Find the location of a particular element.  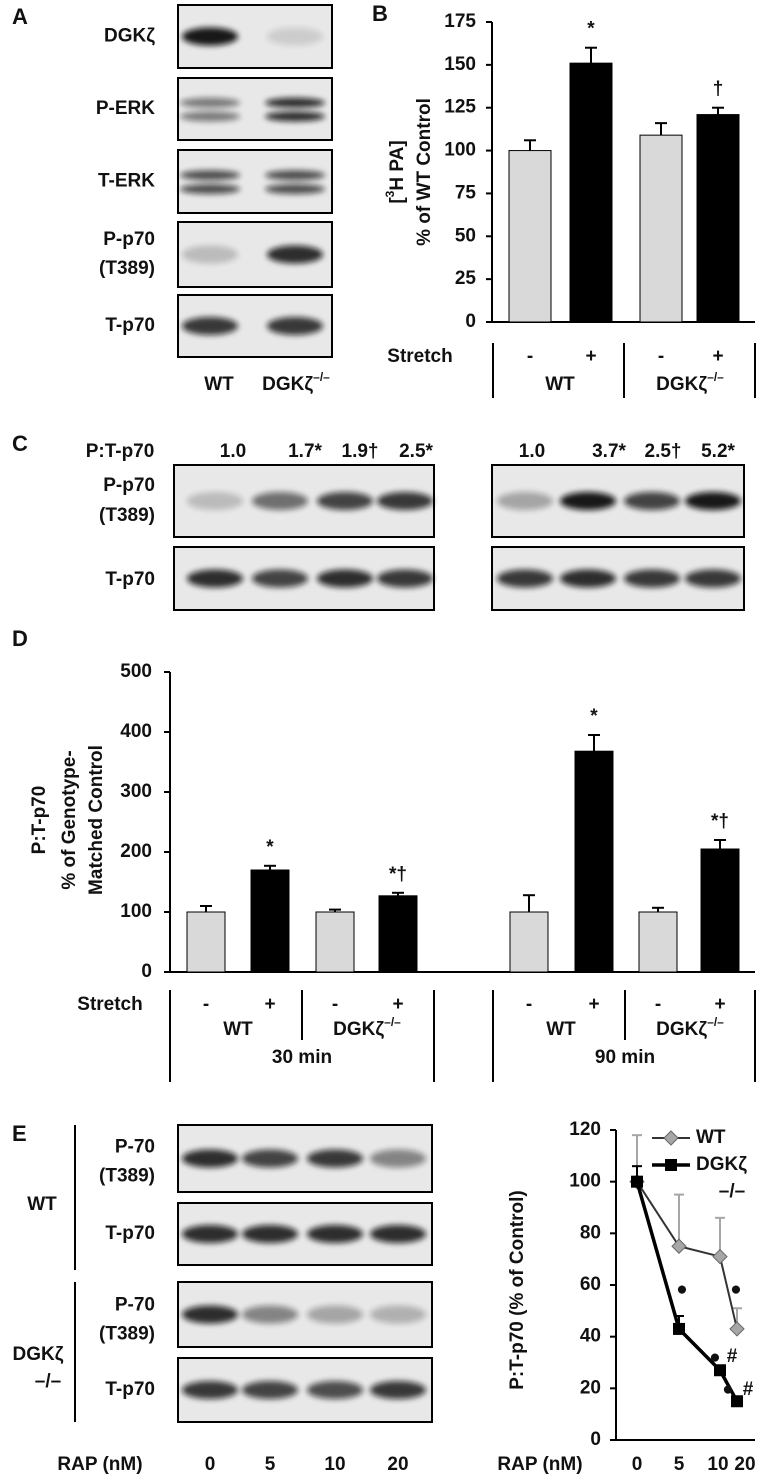

lane-label: DGKζ–/– is located at coordinates (296, 382).